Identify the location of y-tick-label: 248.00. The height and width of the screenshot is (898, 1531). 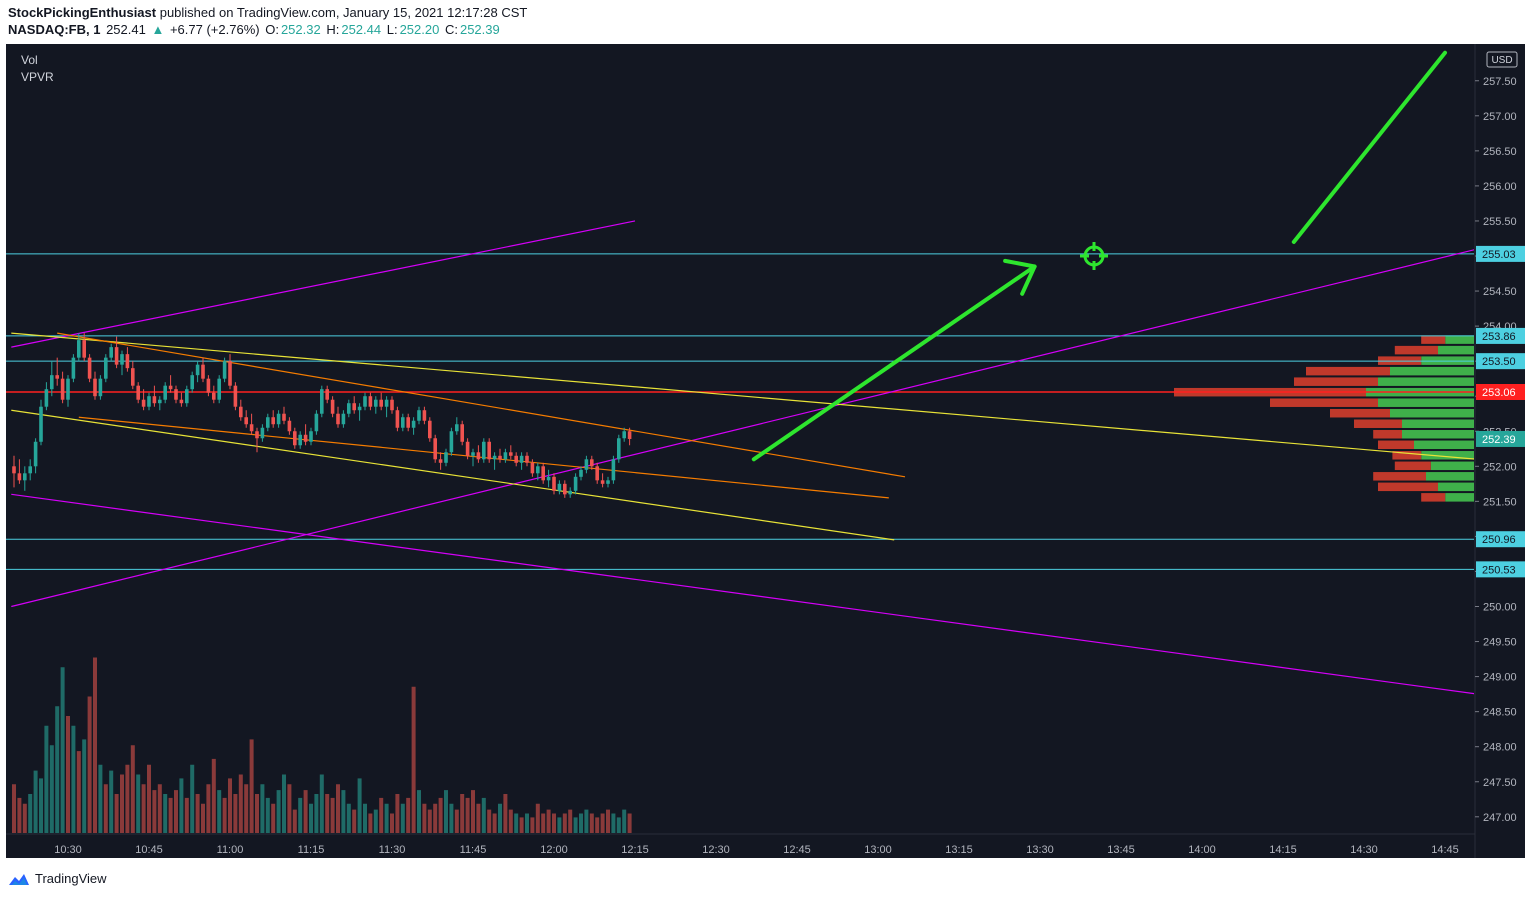
(1500, 748).